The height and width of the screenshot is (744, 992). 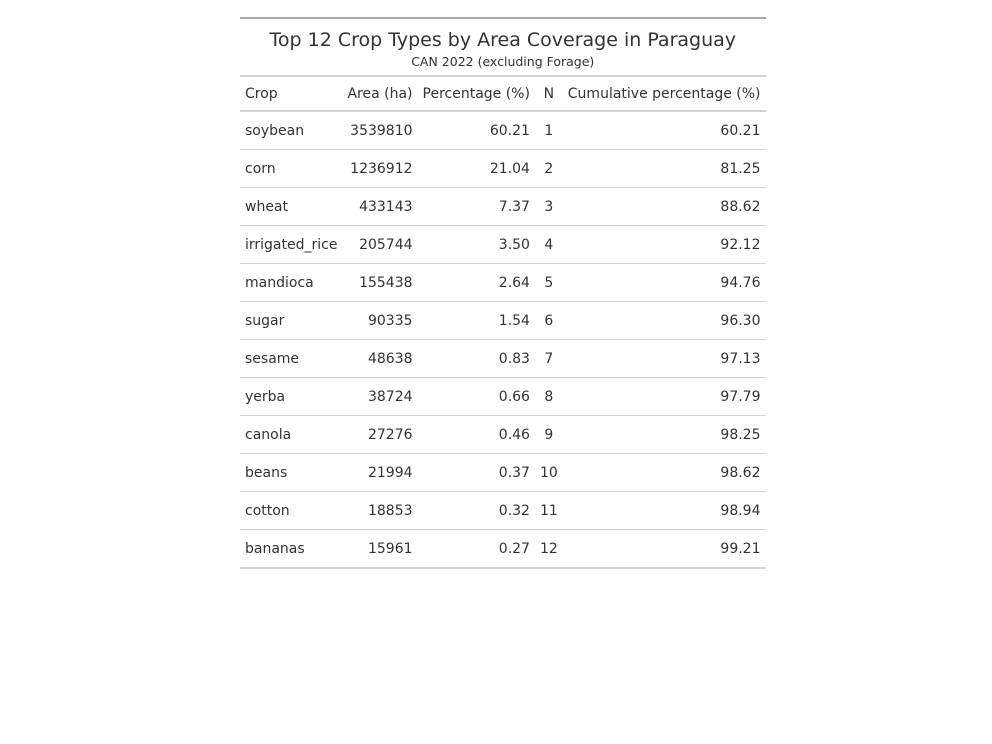 What do you see at coordinates (740, 130) in the screenshot?
I see `cell-cumulative: 60.21` at bounding box center [740, 130].